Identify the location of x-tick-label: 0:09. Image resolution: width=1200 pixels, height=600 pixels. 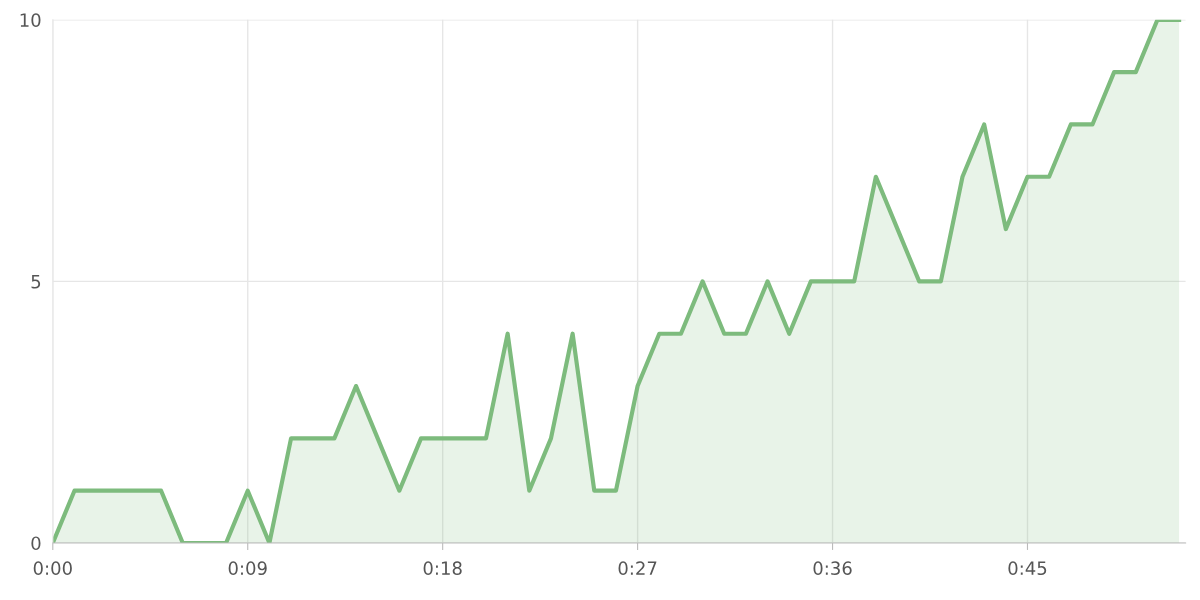
(247, 568).